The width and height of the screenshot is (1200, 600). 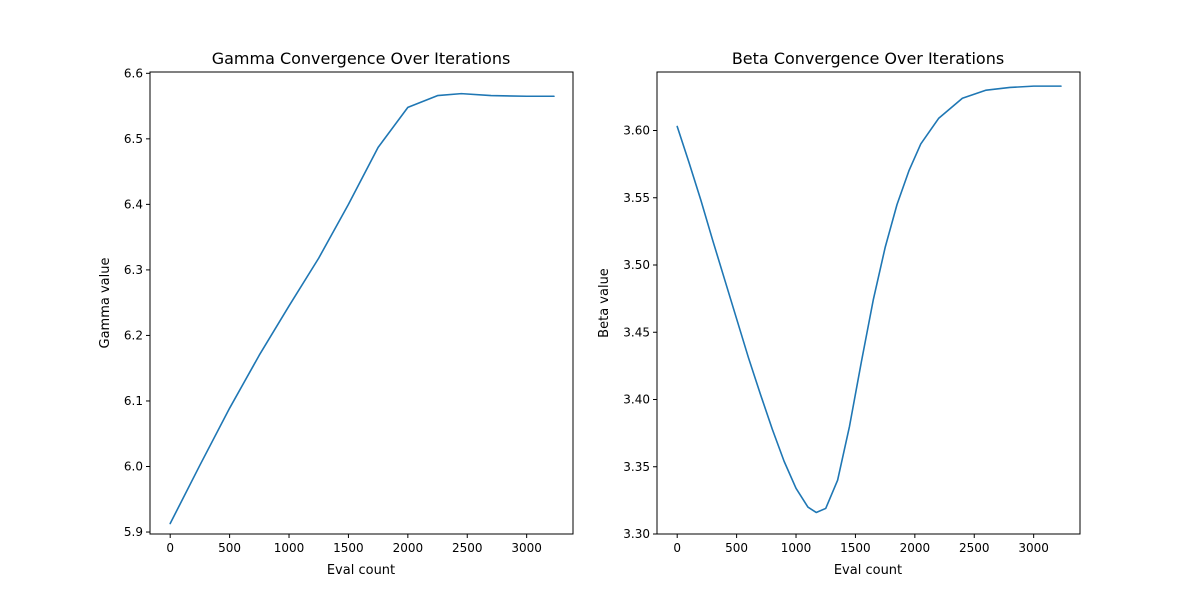 I want to click on beta-y-axis-label: Beta value, so click(x=604, y=303).